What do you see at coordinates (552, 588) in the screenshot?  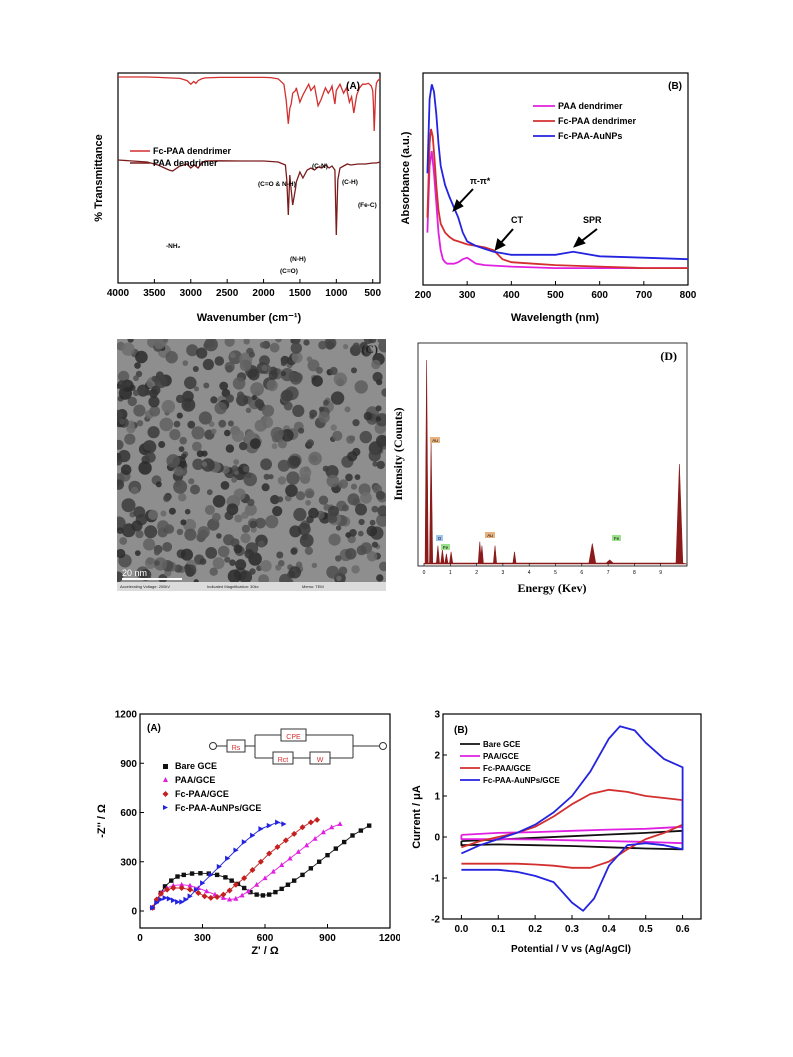 I see `x-axis-label: Energy (Kev)` at bounding box center [552, 588].